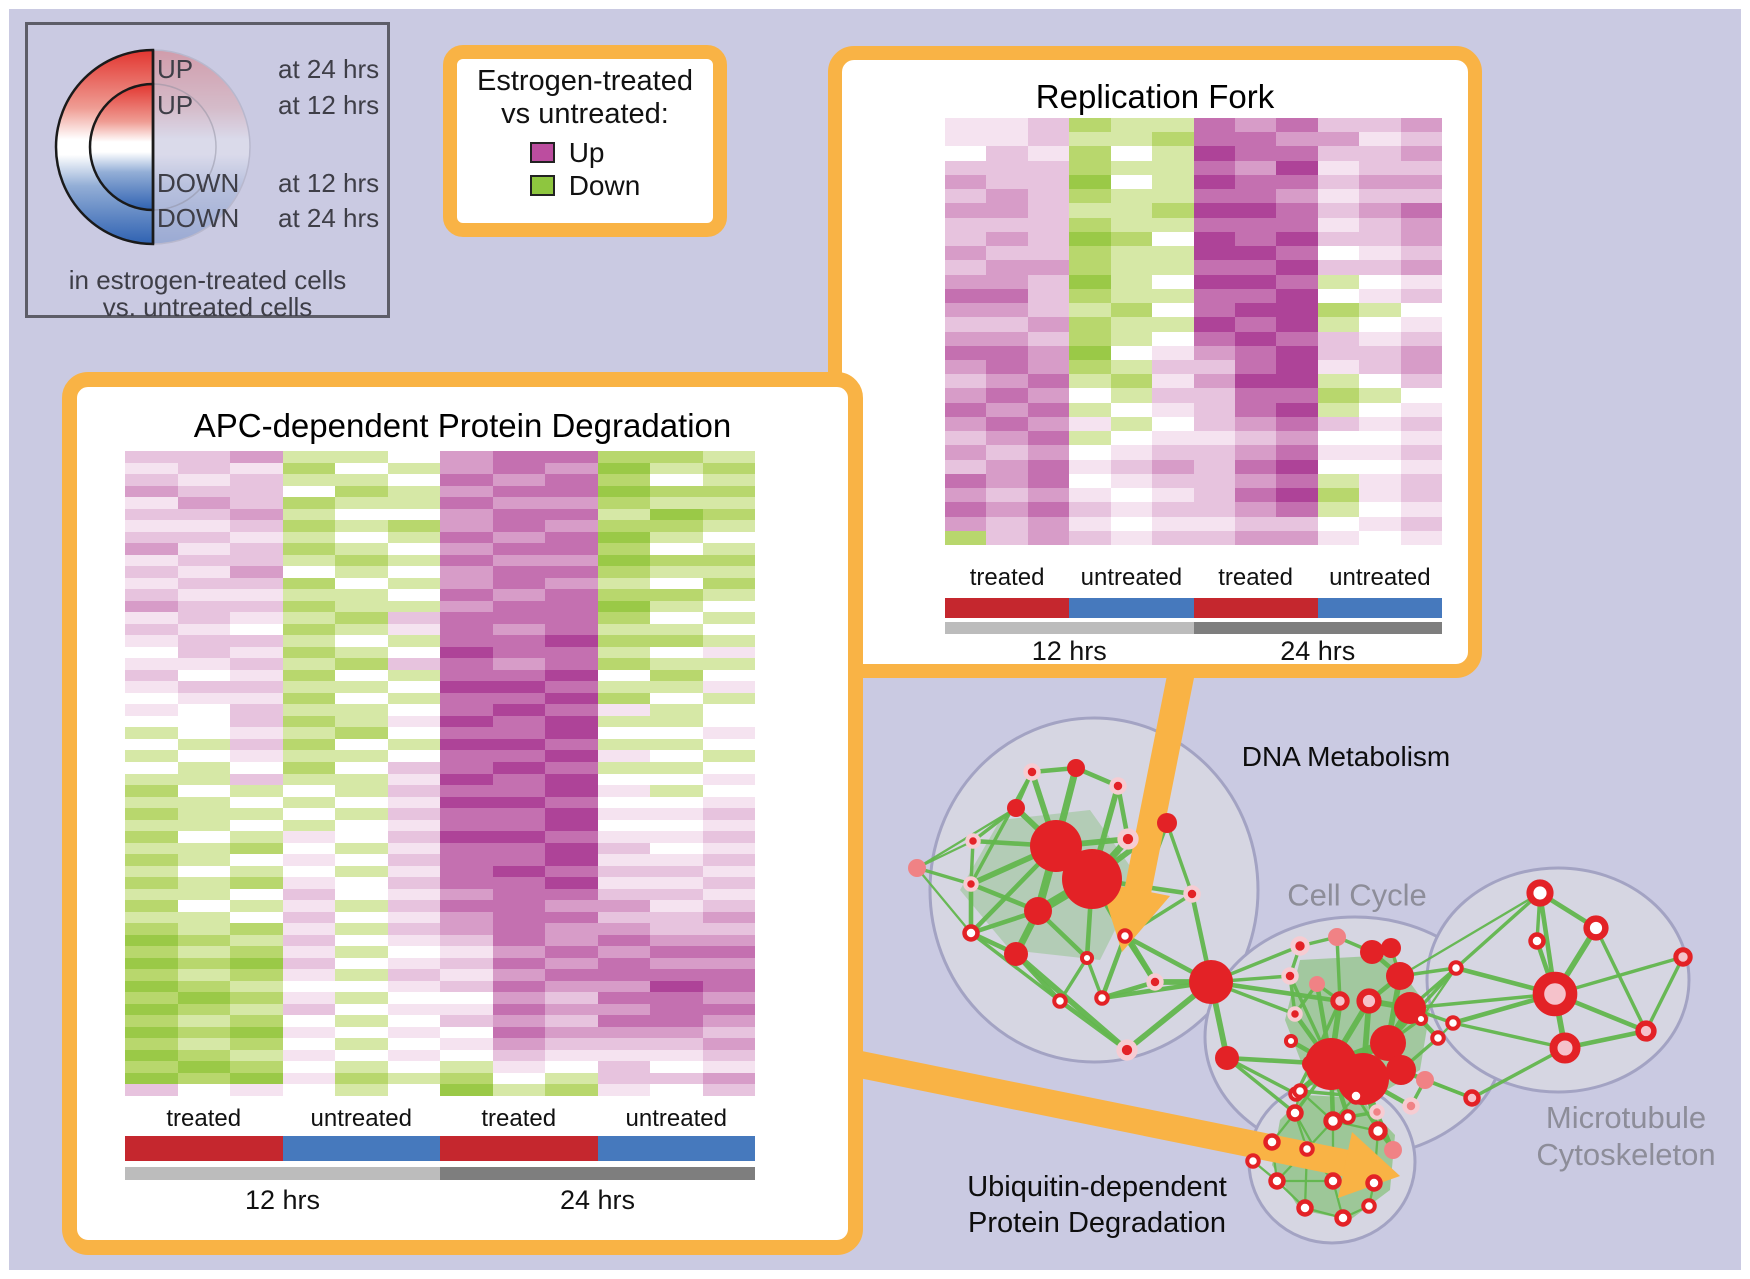 The width and height of the screenshot is (1750, 1279). What do you see at coordinates (1338, 969) in the screenshot?
I see `network-edge` at bounding box center [1338, 969].